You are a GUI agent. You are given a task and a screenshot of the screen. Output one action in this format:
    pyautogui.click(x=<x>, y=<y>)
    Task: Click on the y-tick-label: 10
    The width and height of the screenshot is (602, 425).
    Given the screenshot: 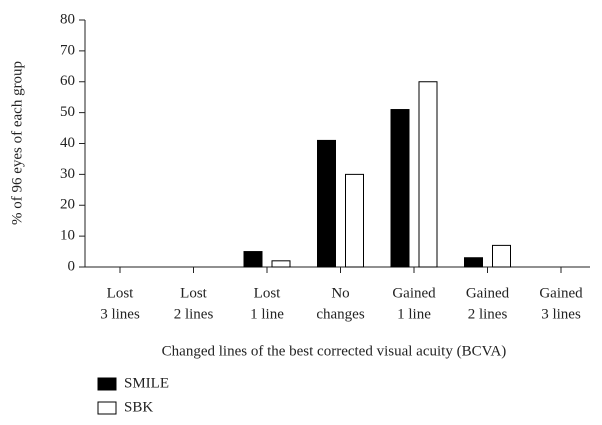 What is the action you would take?
    pyautogui.click(x=67, y=236)
    